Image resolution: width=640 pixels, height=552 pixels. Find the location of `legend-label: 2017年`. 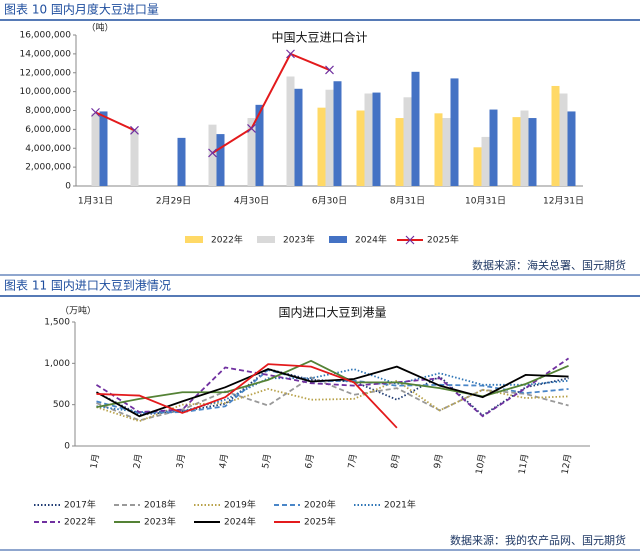

legend-label: 2017年 is located at coordinates (80, 505).